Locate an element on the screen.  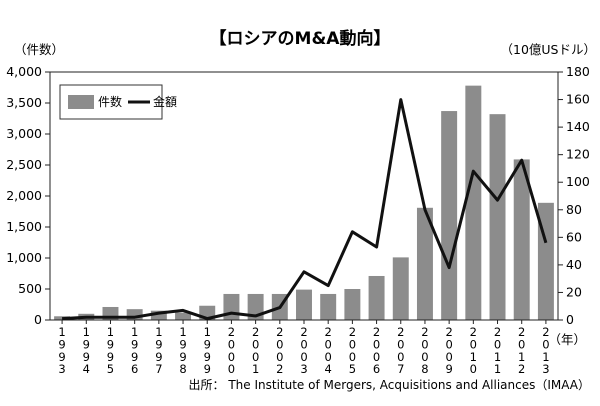
legend-label-line: 金額 is located at coordinates (165, 101).